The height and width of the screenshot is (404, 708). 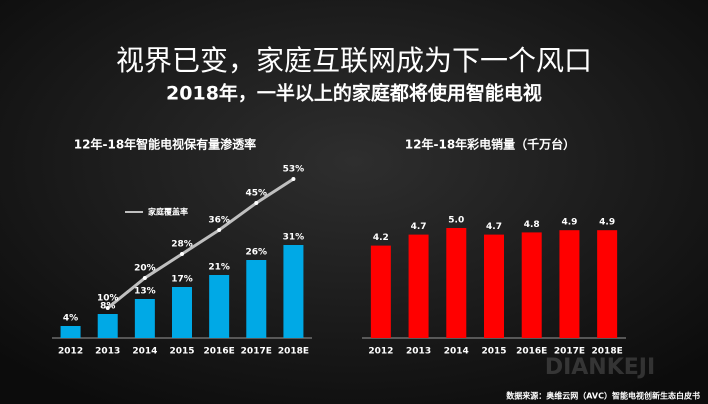 What do you see at coordinates (257, 194) in the screenshot?
I see `line-value-label: 45%` at bounding box center [257, 194].